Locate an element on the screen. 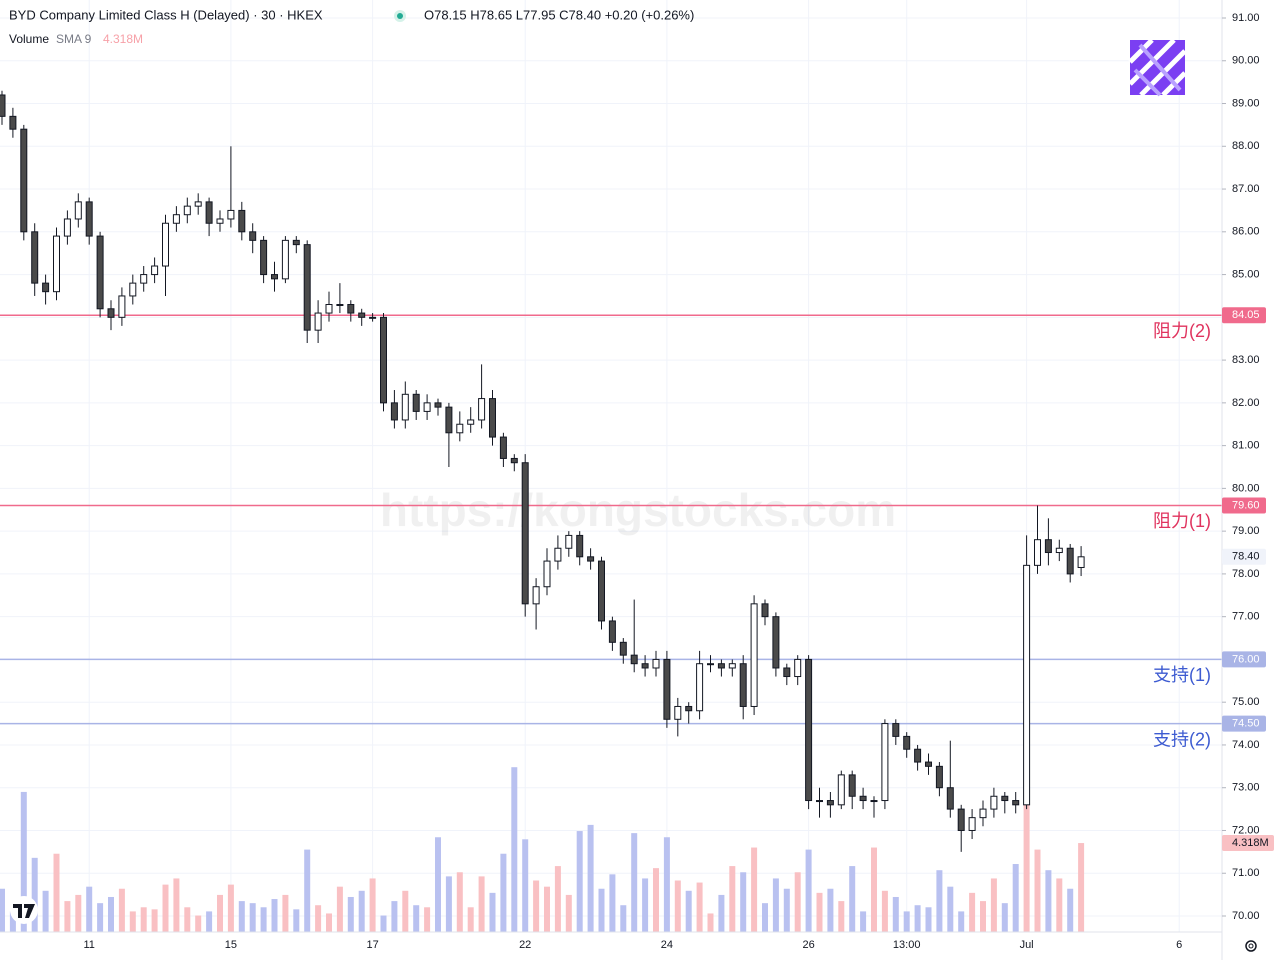 This screenshot has width=1280, height=960. brand-logo is located at coordinates (1157, 67).